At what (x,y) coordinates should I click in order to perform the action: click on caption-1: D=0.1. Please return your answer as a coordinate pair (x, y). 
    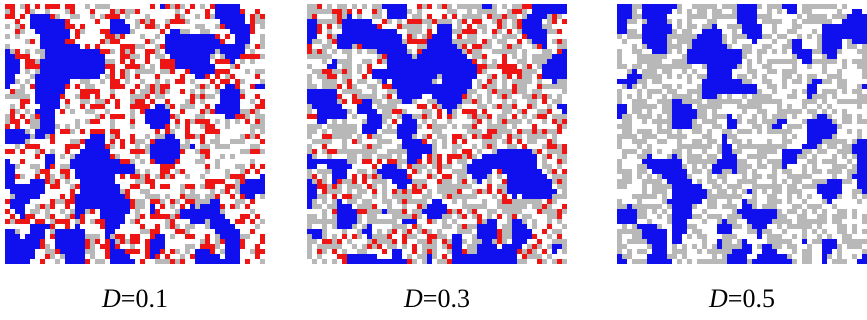
    Looking at the image, I should click on (135, 299).